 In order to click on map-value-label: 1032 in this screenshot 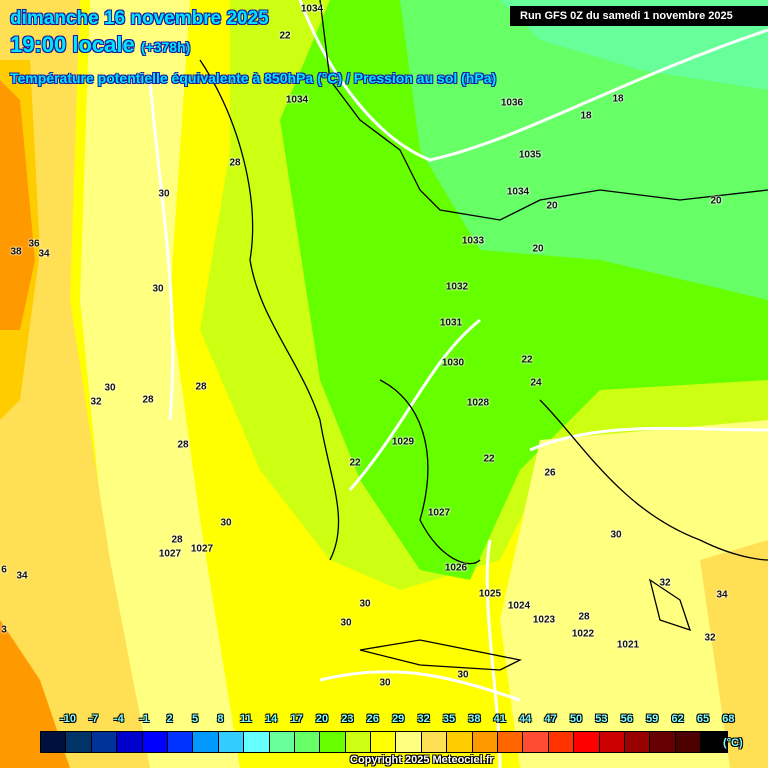, I will do `click(457, 287)`.